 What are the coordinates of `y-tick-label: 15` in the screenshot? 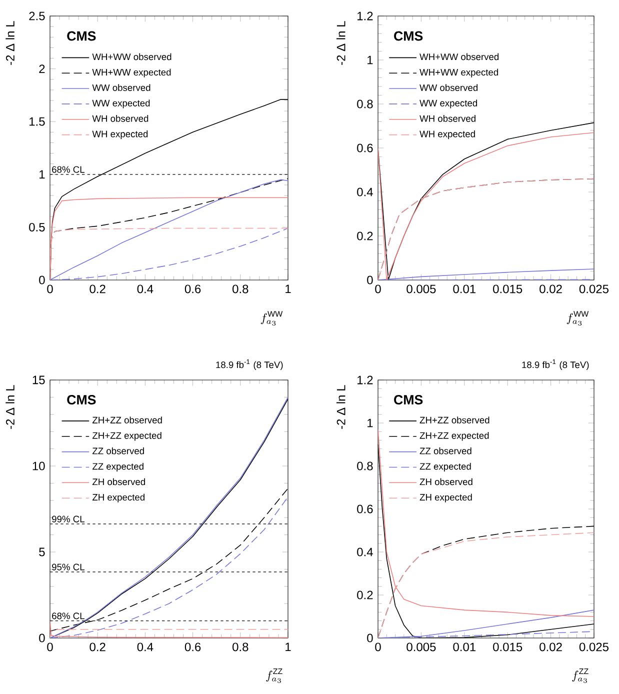 It's located at (38, 380).